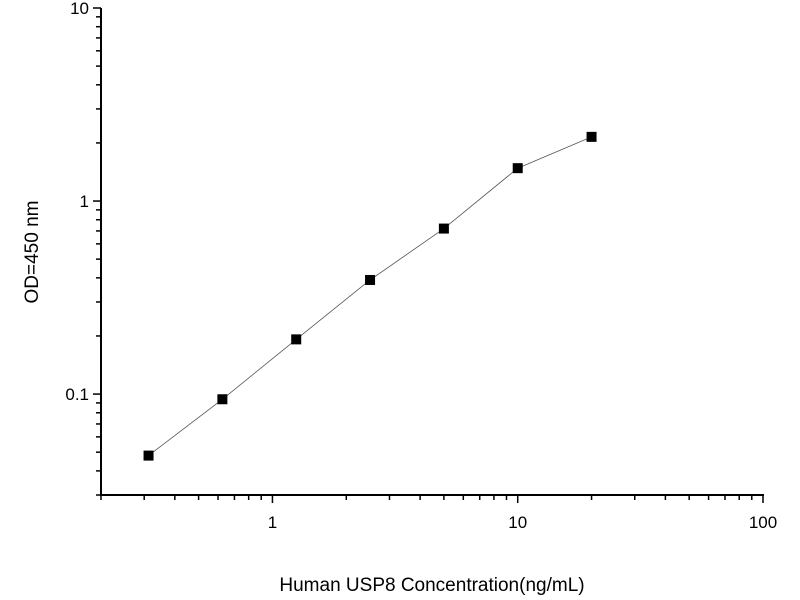  Describe the element at coordinates (517, 522) in the screenshot. I see `x-tick-label: 10` at that location.